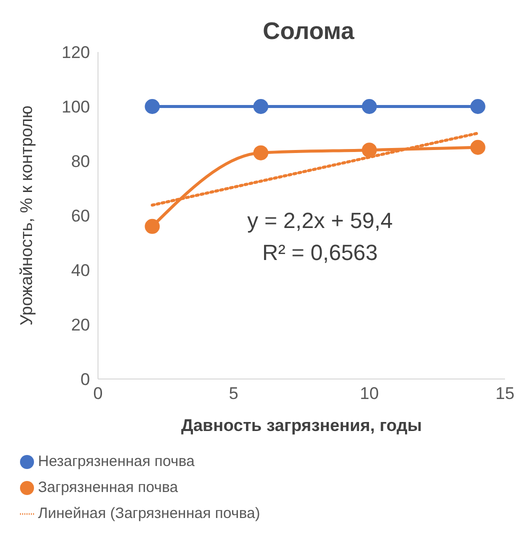 The height and width of the screenshot is (547, 527). Describe the element at coordinates (320, 221) in the screenshot. I see `annotation: y = 2,2x + 59,4` at that location.